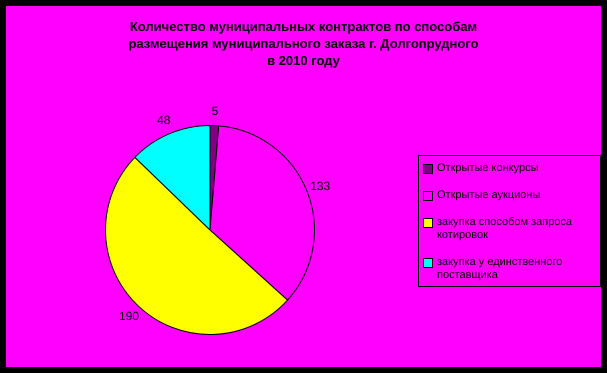  Describe the element at coordinates (215, 111) in the screenshot. I see `data-label: 5` at that location.